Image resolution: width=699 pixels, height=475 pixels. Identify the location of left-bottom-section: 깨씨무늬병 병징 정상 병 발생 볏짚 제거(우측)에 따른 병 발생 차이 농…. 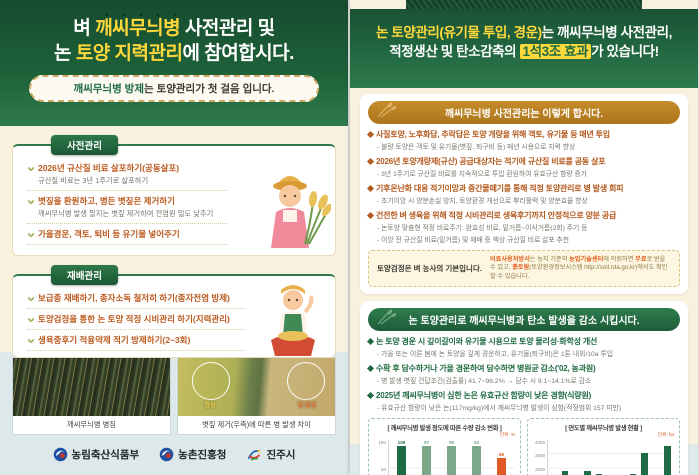
(174, 413).